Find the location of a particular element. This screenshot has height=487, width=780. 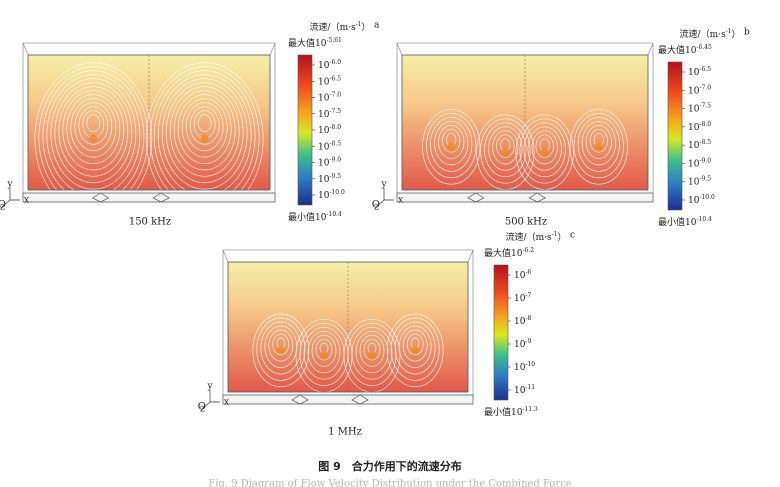

panel-caption: 1 MHz is located at coordinates (345, 432).